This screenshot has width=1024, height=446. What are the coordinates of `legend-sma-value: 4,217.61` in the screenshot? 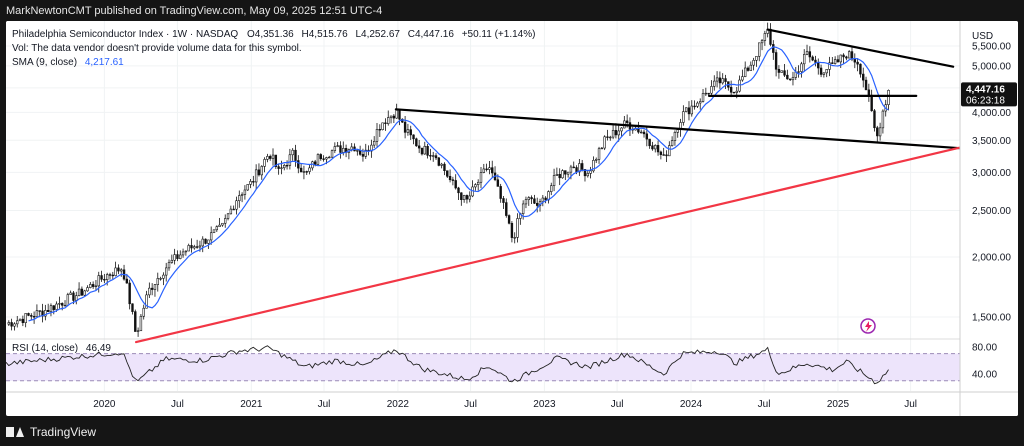 It's located at (104, 62).